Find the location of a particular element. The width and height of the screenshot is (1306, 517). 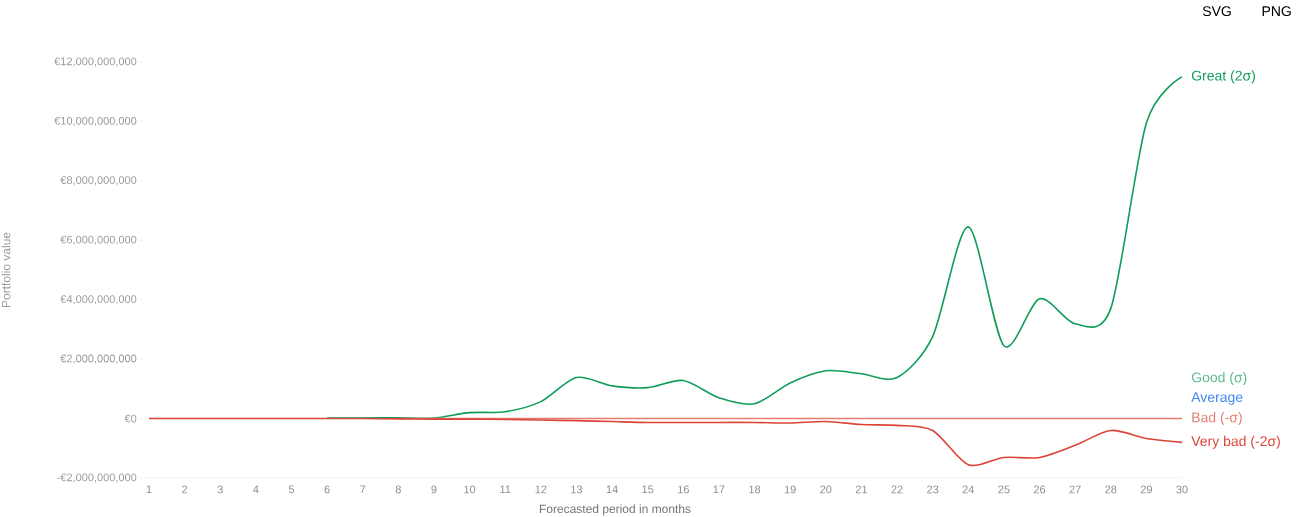

x-tick-label: 20 is located at coordinates (826, 489).